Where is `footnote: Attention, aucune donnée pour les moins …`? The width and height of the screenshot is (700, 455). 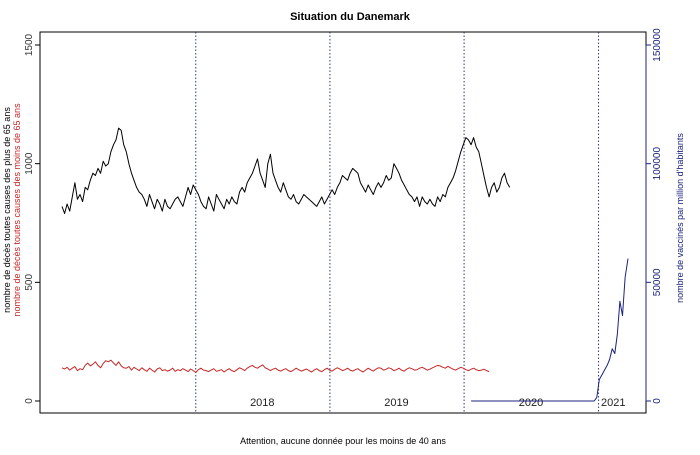
footnote: Attention, aucune donnée pour les moins … is located at coordinates (343, 441).